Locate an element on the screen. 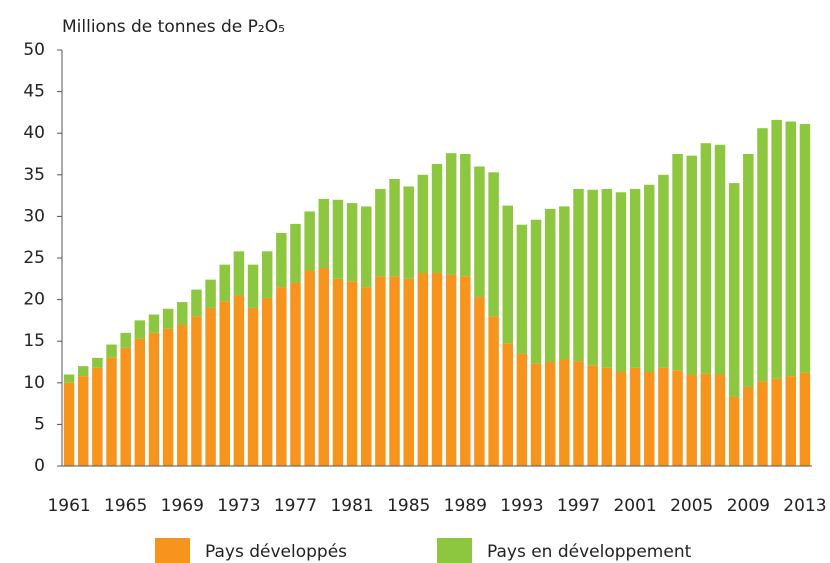  x-tick-label: 1973 is located at coordinates (238, 506).